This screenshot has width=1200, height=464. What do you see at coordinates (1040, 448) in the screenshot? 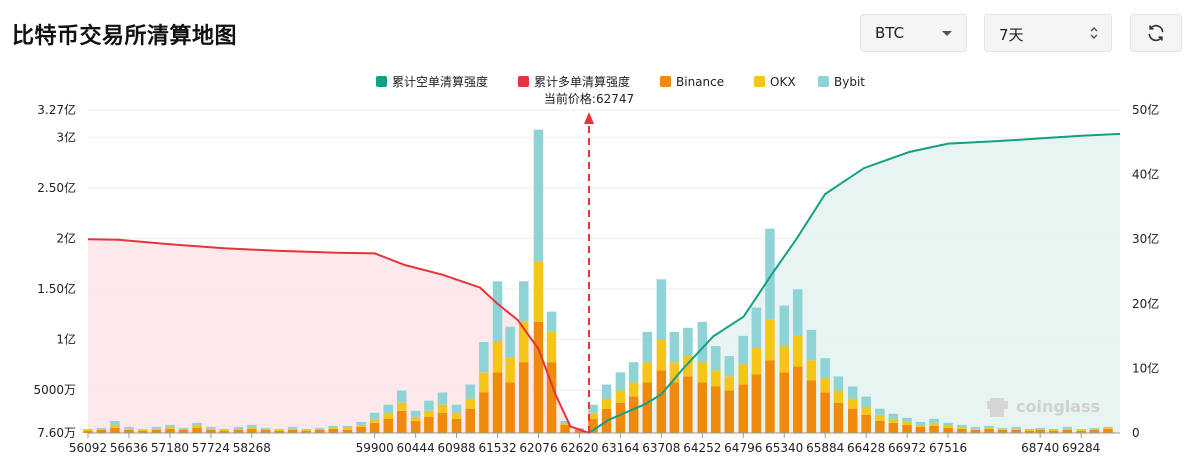
I see `x-tick-label: 68740` at bounding box center [1040, 448].